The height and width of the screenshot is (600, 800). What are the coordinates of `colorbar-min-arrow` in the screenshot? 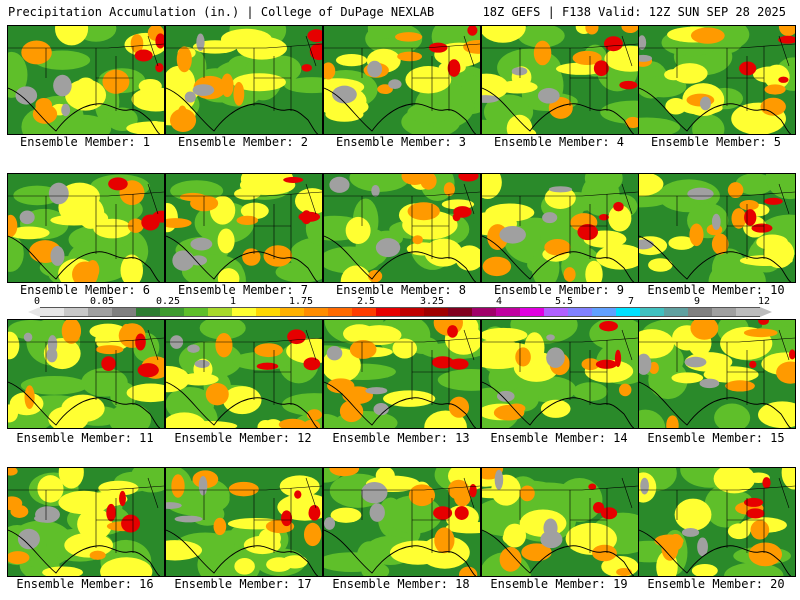 It's located at (34, 312).